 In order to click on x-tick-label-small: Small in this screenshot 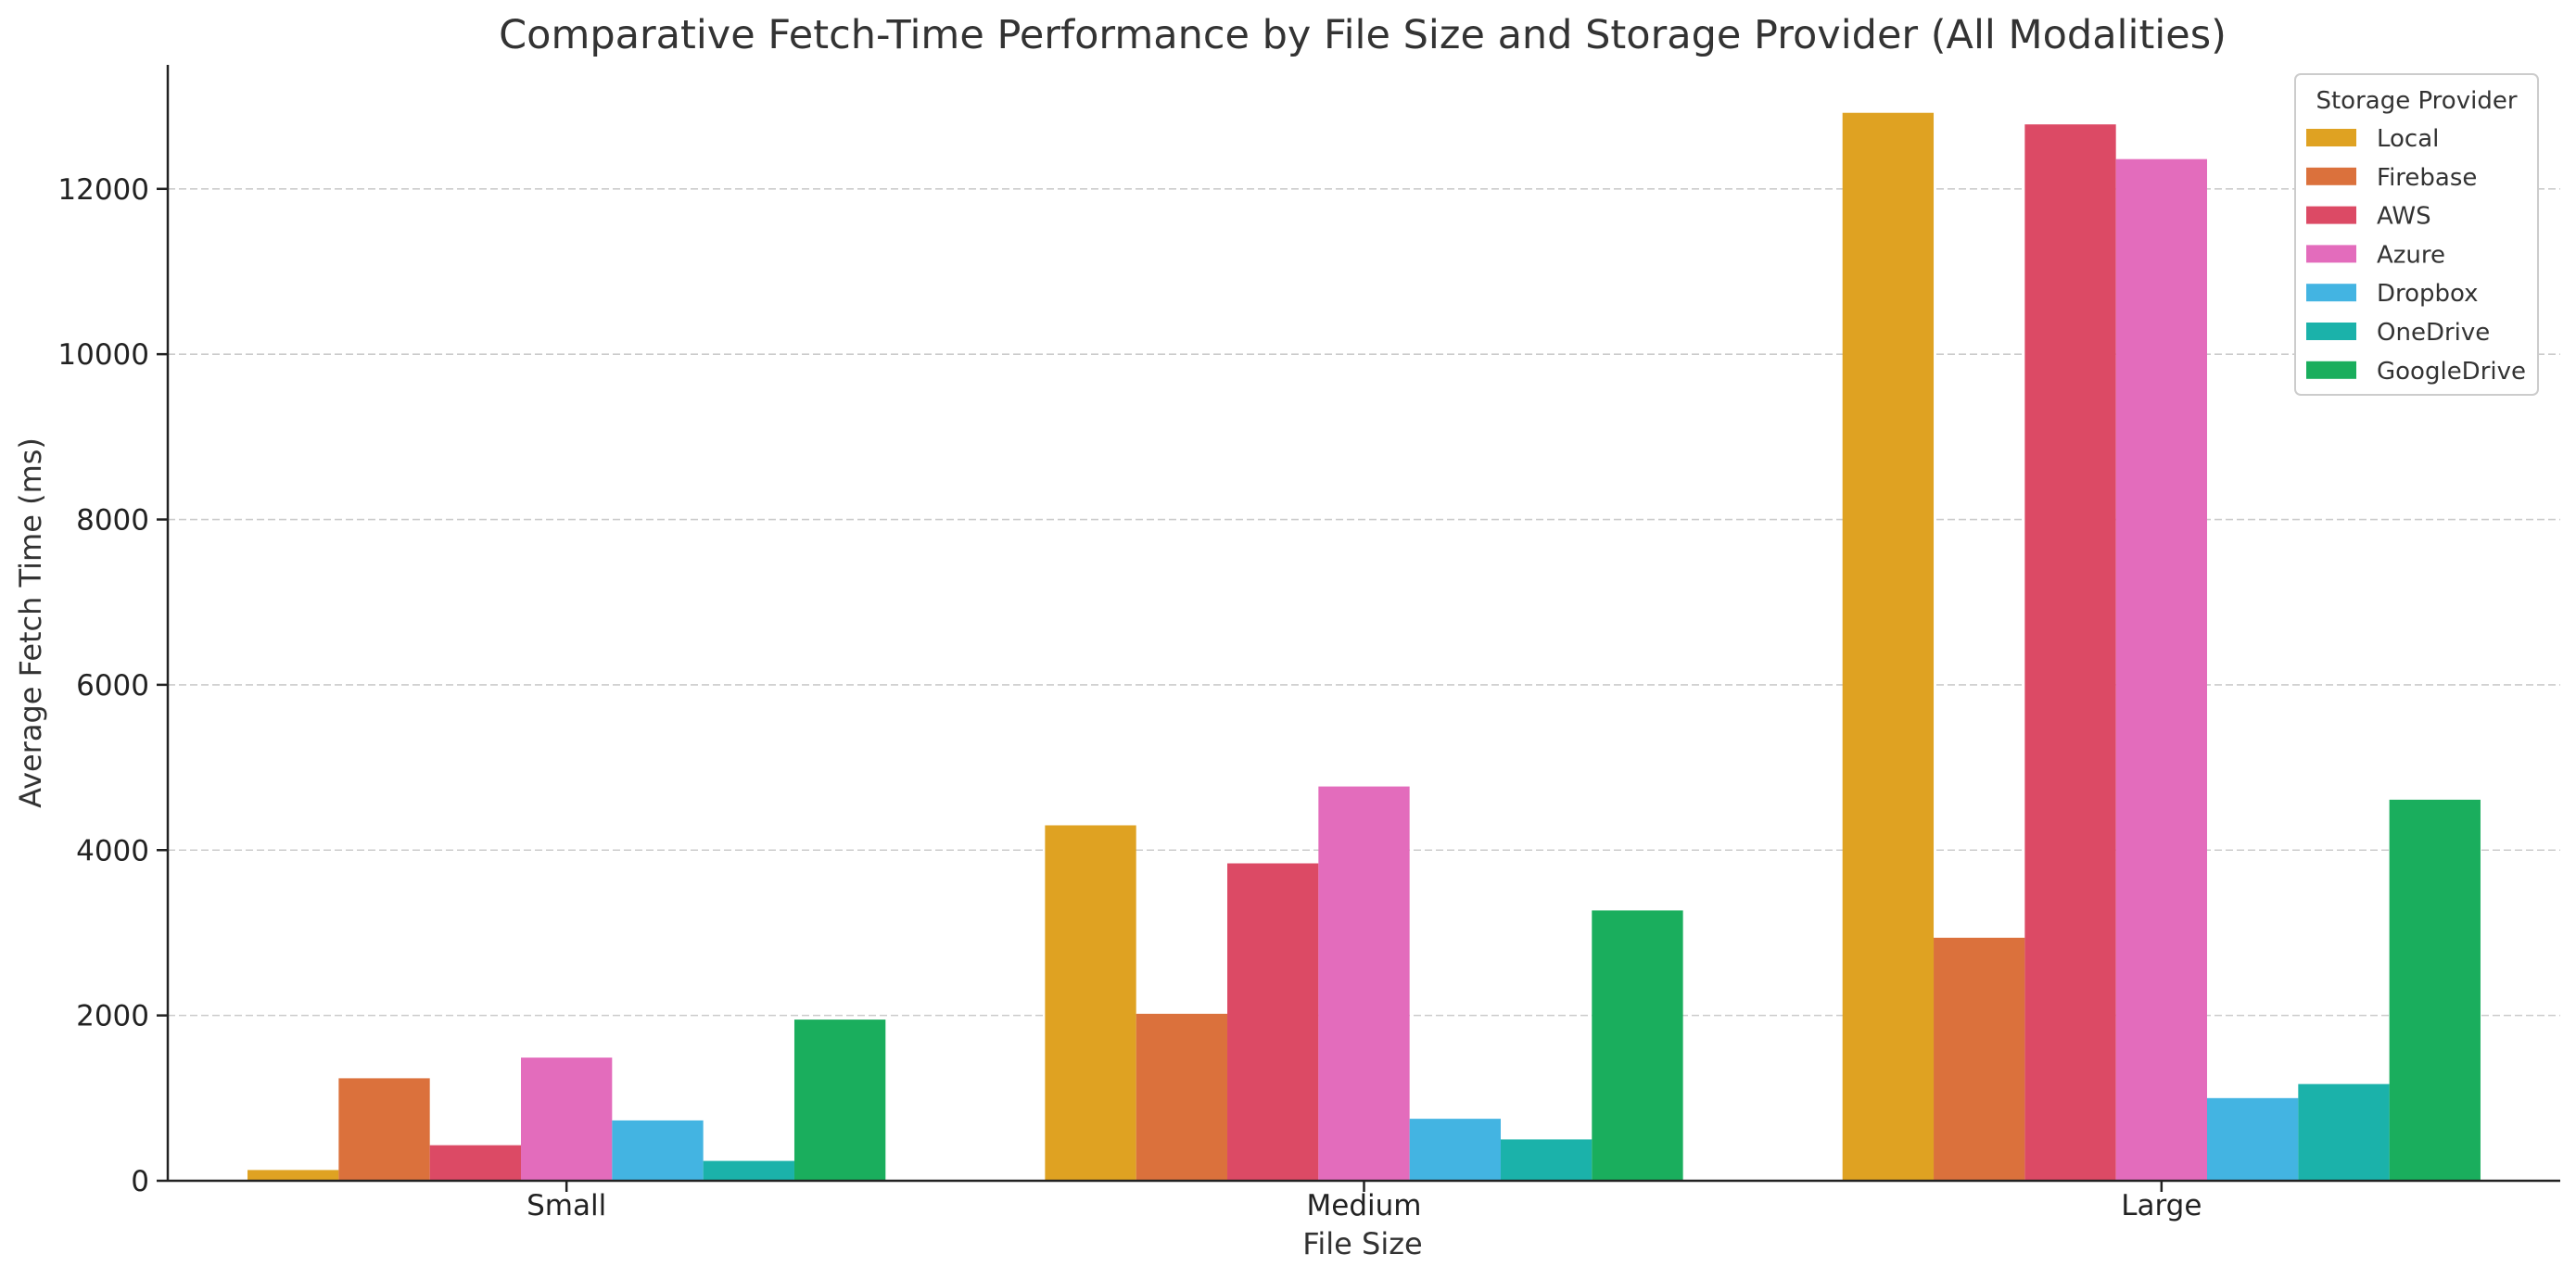, I will do `click(566, 1205)`.